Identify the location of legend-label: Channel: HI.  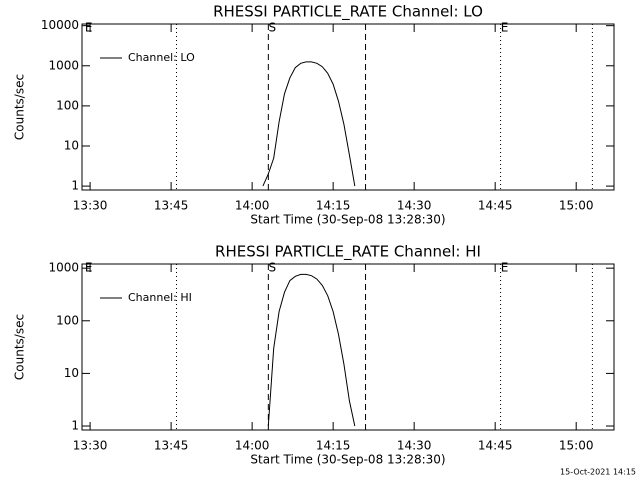
(160, 297).